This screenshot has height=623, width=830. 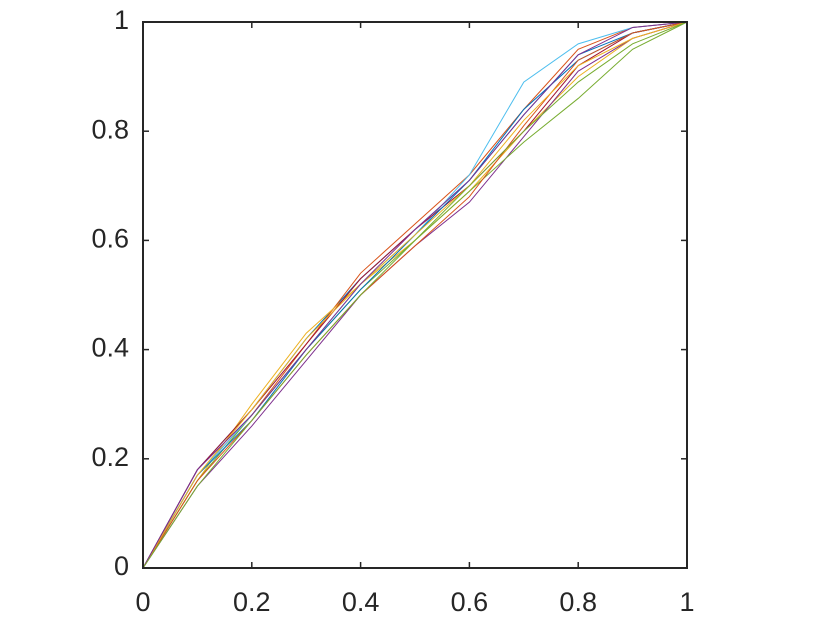 What do you see at coordinates (110, 129) in the screenshot?
I see `y-tick-label: 0.8` at bounding box center [110, 129].